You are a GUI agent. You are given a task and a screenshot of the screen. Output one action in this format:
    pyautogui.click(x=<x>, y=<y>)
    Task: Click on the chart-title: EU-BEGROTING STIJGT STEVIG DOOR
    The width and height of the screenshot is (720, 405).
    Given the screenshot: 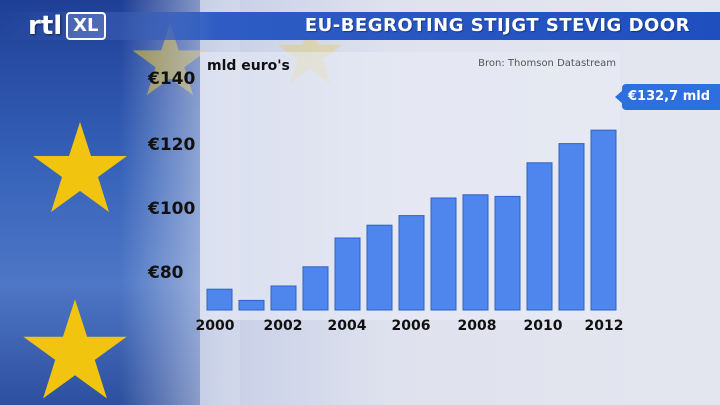 What is the action you would take?
    pyautogui.click(x=497, y=25)
    